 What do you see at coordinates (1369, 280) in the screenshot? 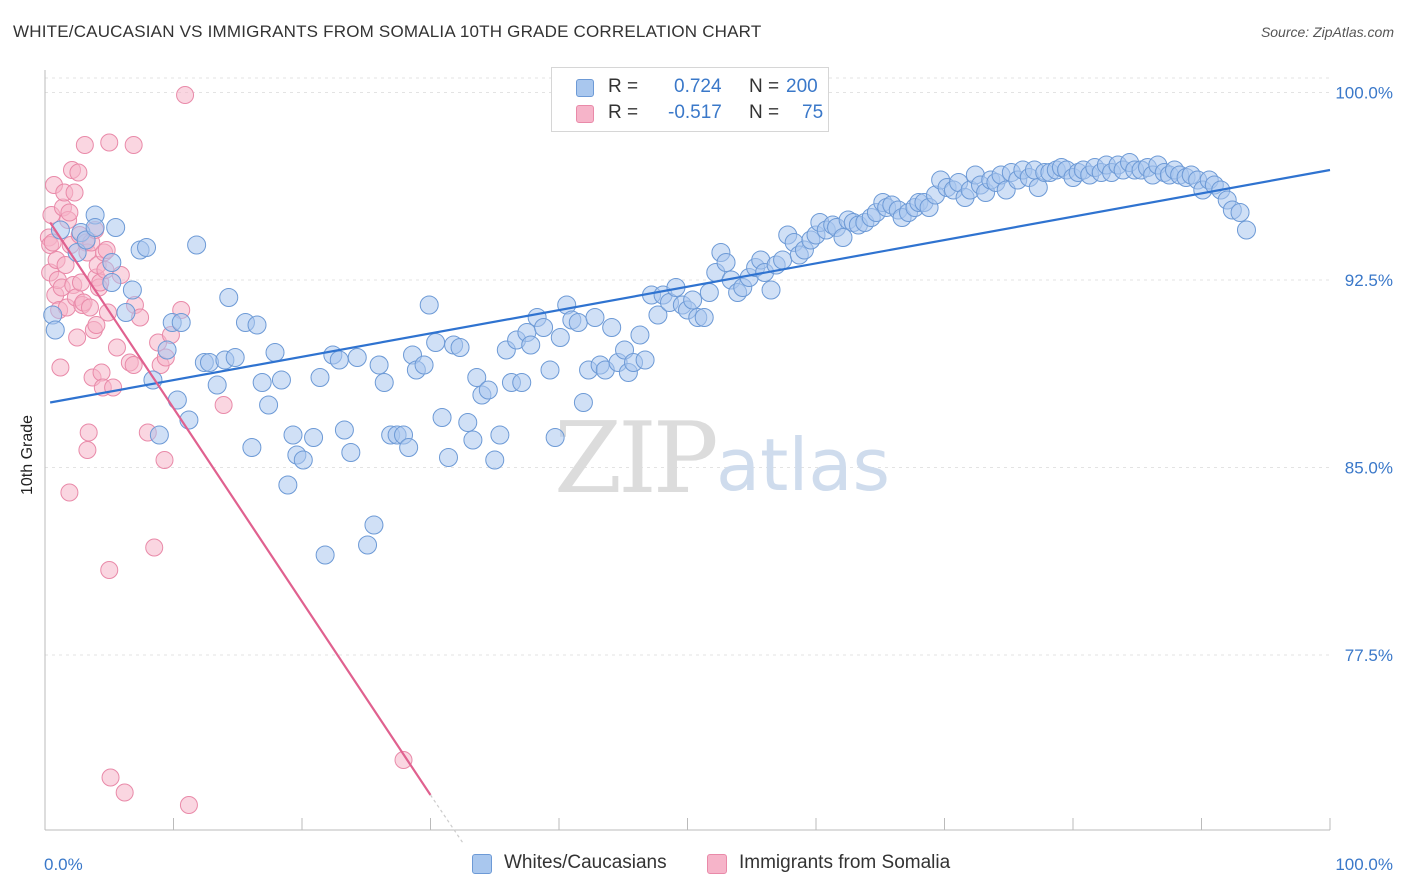
I see `y-tick-label: 92.5%` at bounding box center [1369, 280].